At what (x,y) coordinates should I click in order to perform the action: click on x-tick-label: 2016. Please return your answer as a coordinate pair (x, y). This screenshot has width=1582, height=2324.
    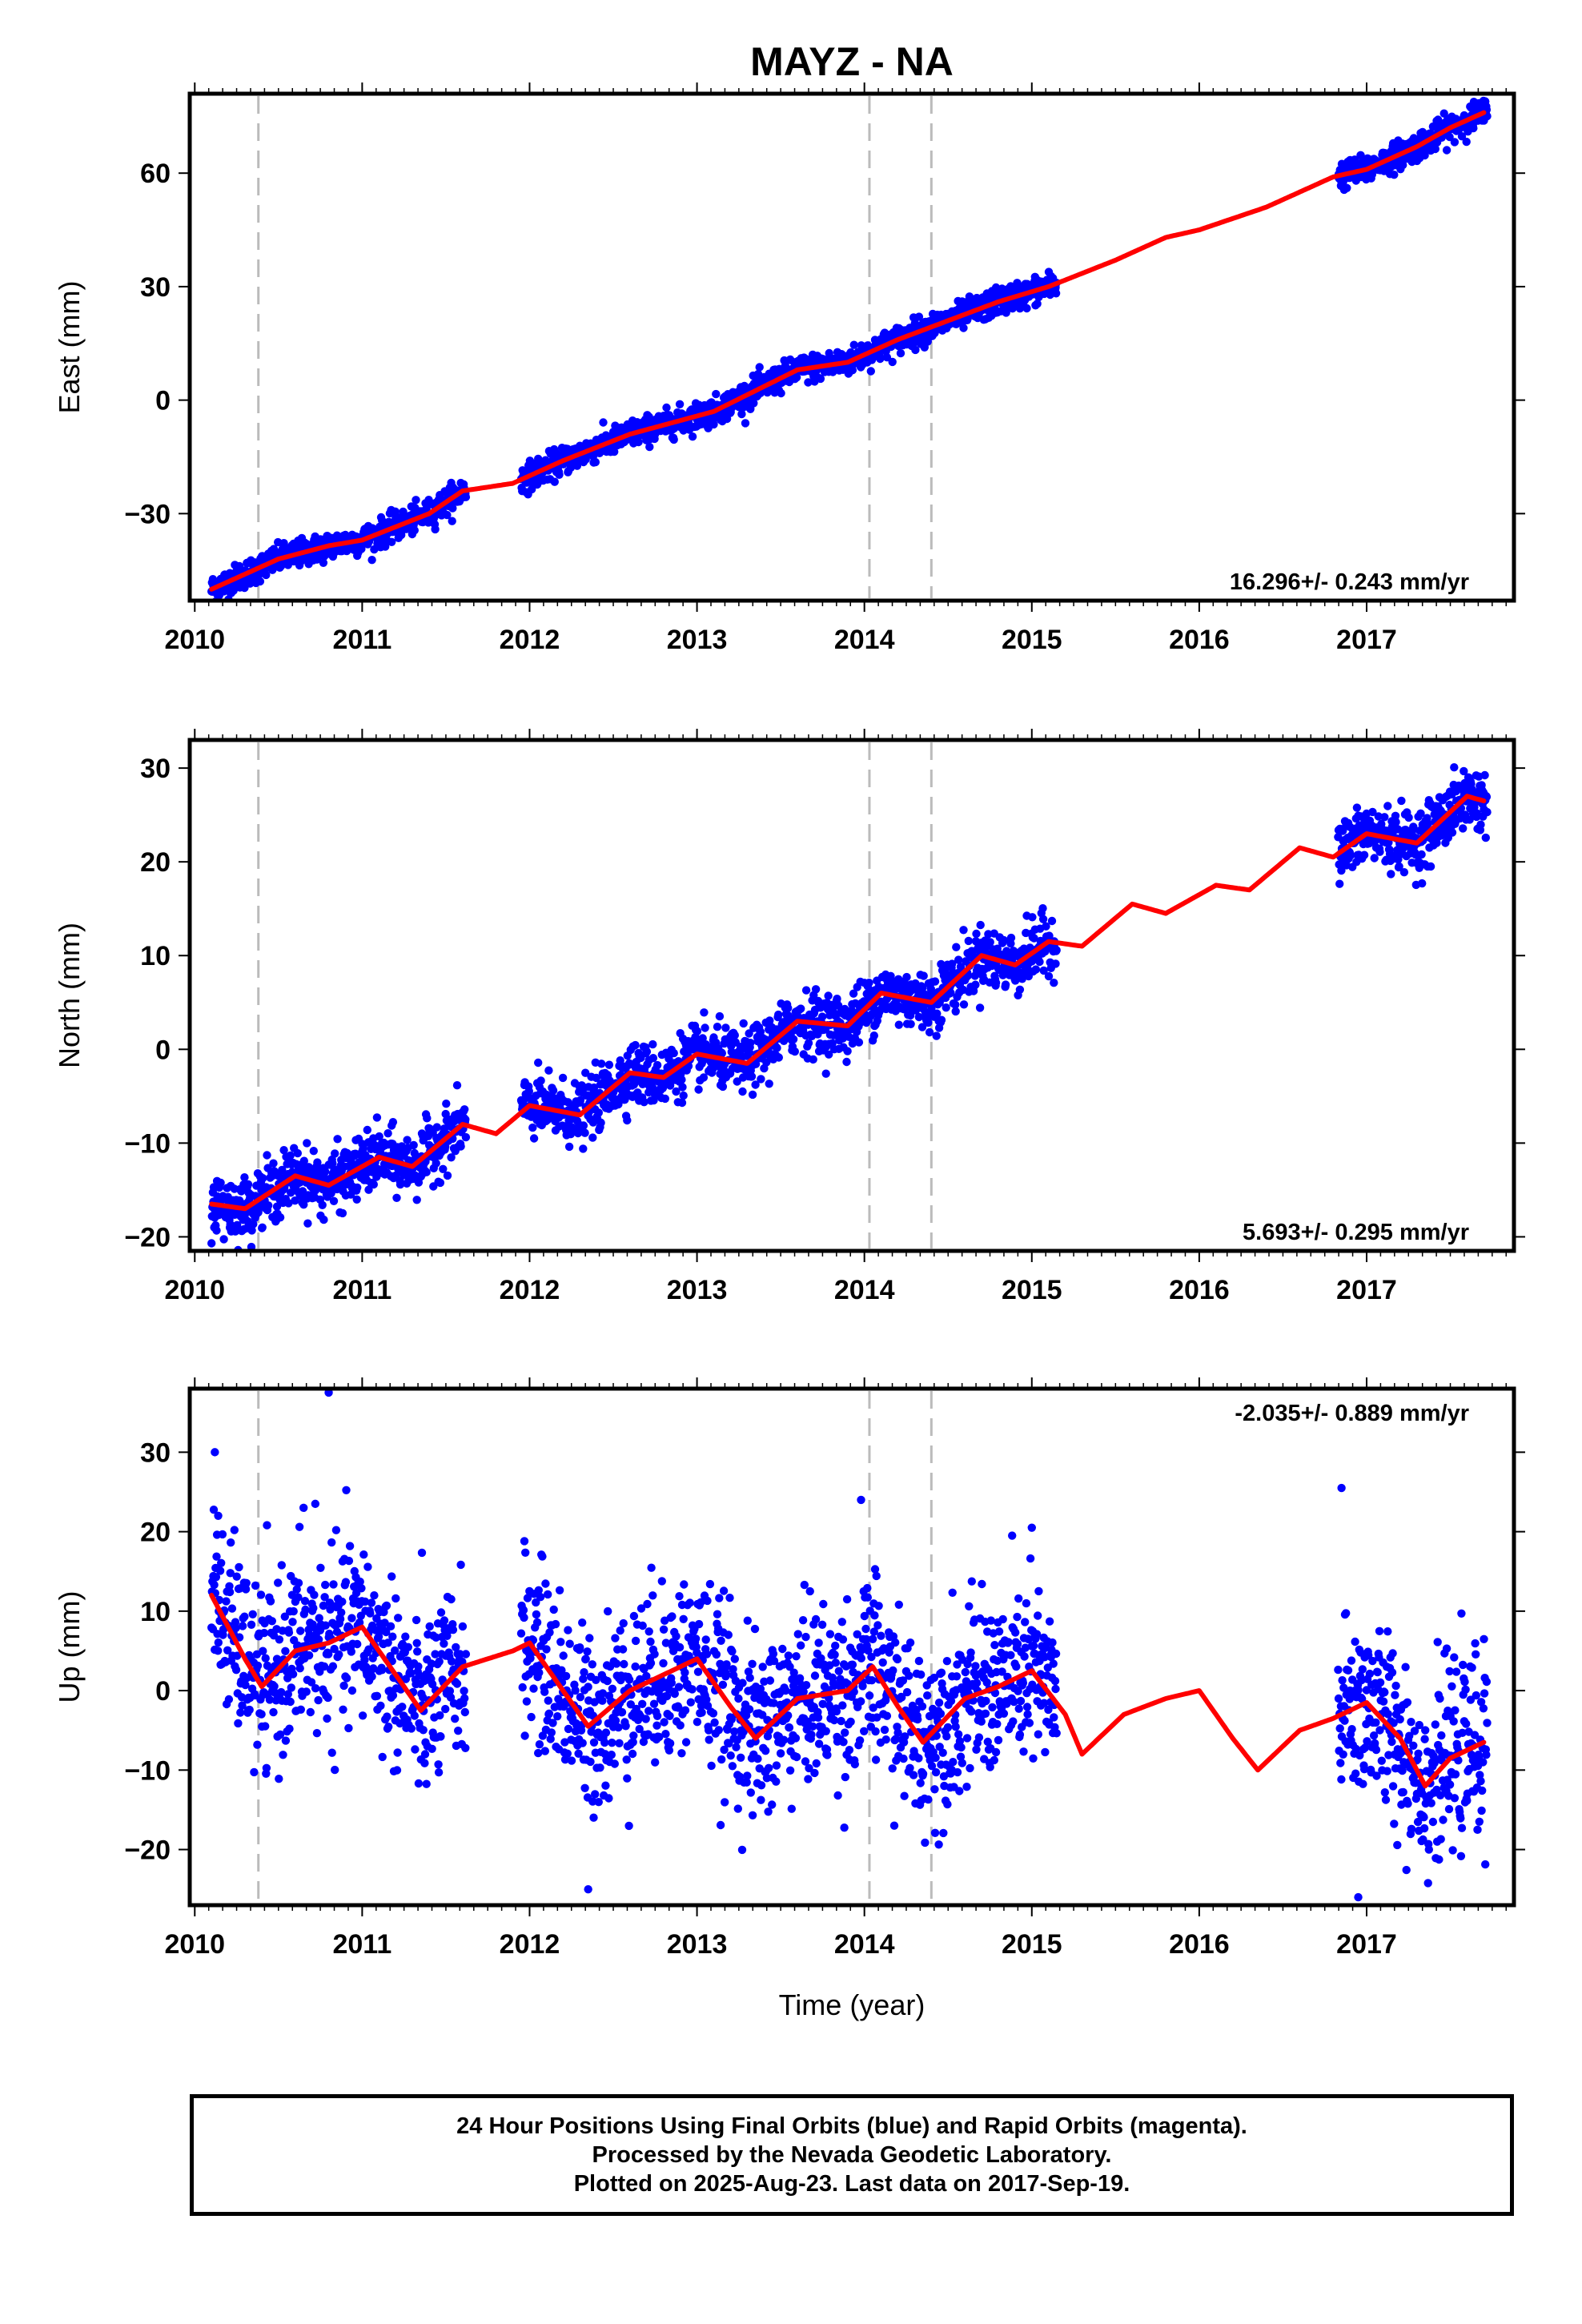
    Looking at the image, I should click on (1199, 1290).